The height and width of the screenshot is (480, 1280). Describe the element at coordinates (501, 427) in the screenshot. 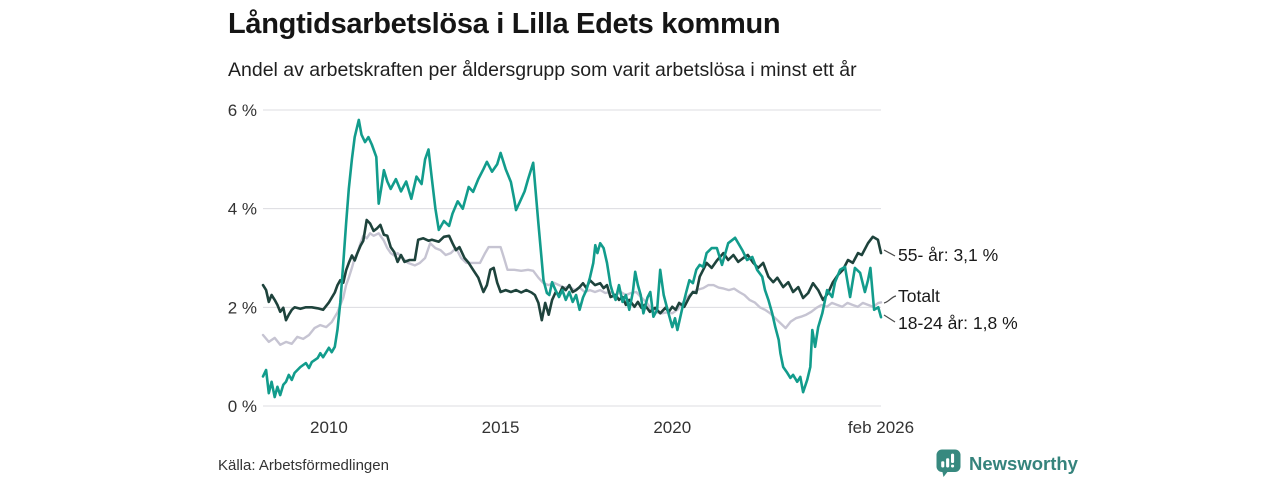

I see `x-axis-tick-label: 2015` at that location.